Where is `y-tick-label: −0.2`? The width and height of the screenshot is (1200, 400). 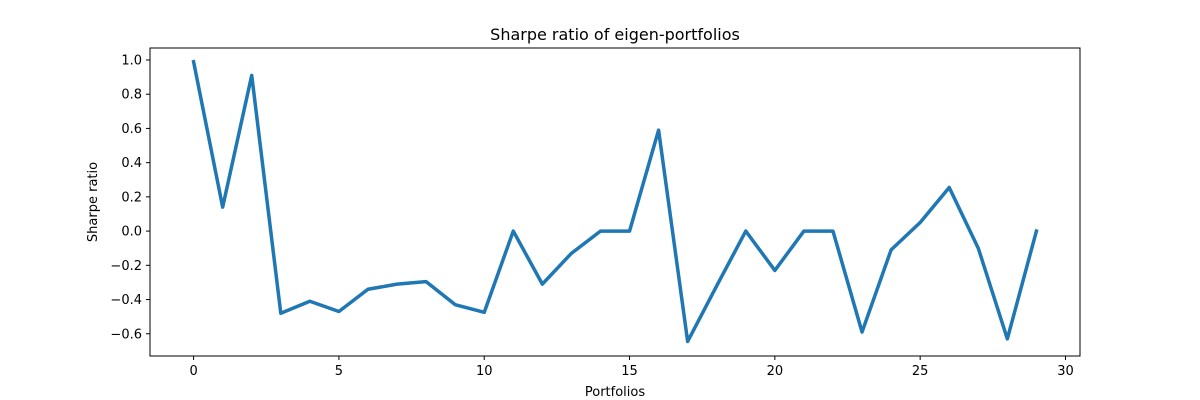 y-tick-label: −0.2 is located at coordinates (126, 266).